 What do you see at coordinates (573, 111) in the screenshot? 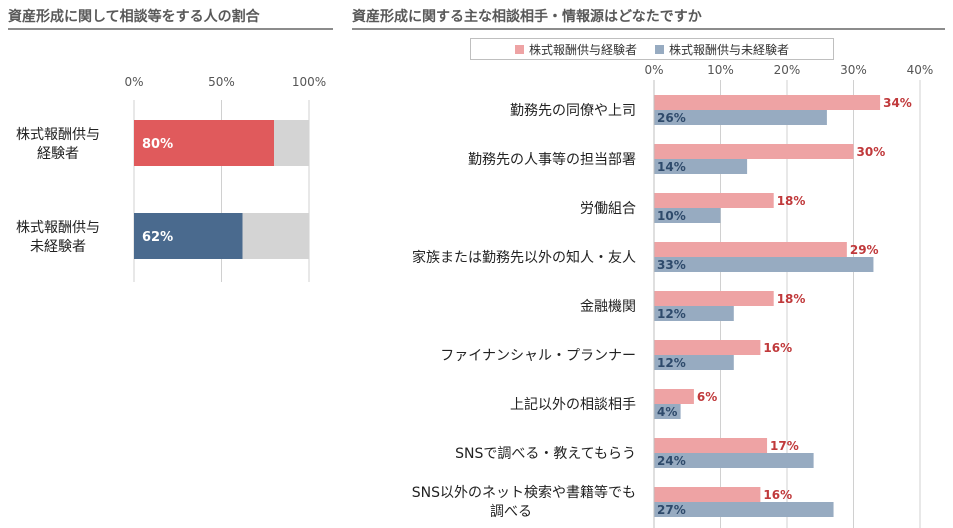
I see `right-category-label-0: 勤務先の同僚や上司` at bounding box center [573, 111].